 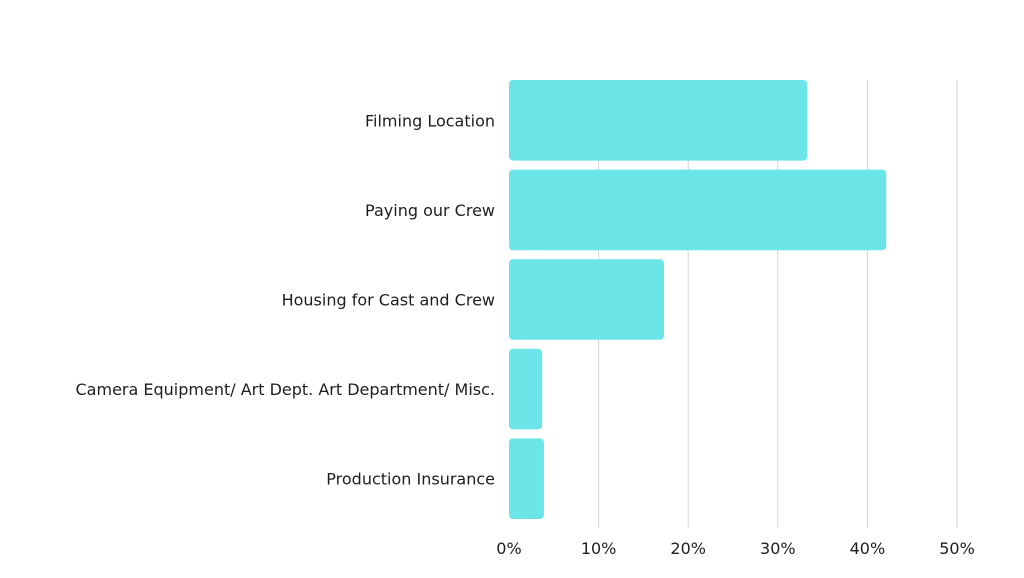 I want to click on x-tick-label: 0%, so click(x=508, y=548).